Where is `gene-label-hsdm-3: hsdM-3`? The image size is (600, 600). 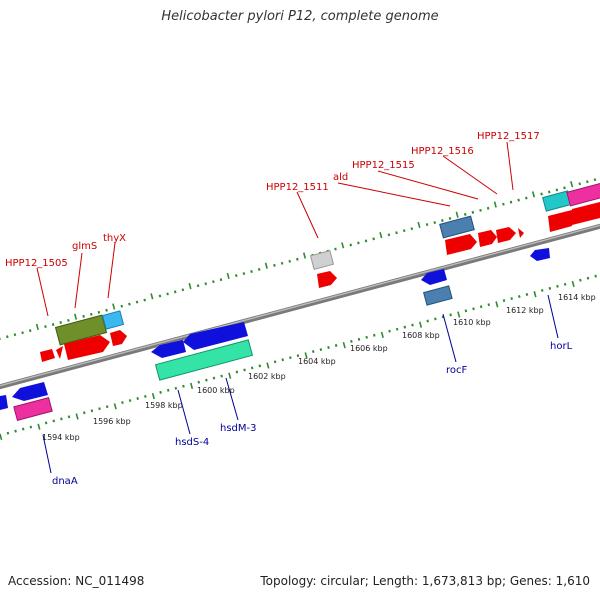 gene-label-hsdm-3: hsdM-3 is located at coordinates (238, 428).